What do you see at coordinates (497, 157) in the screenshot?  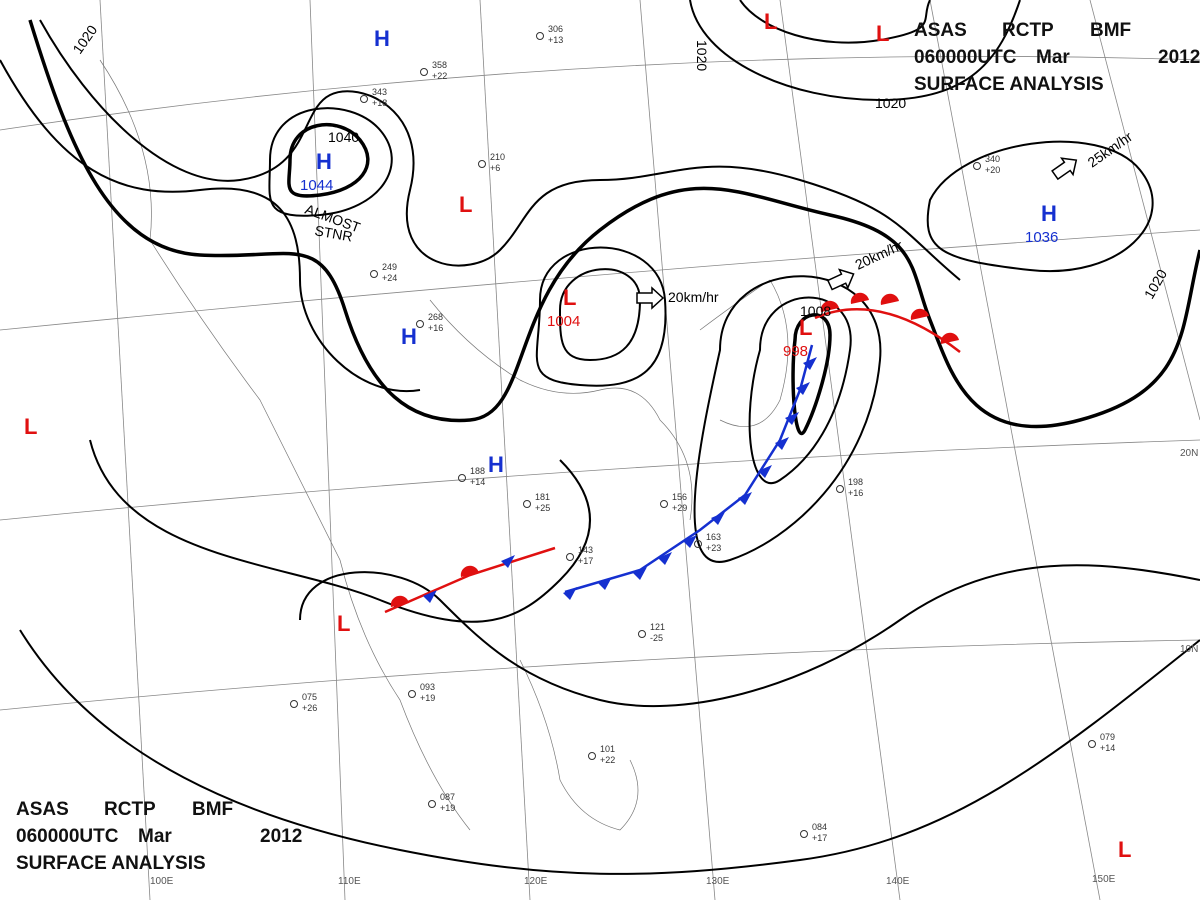 I see `station-pressure: 210` at bounding box center [497, 157].